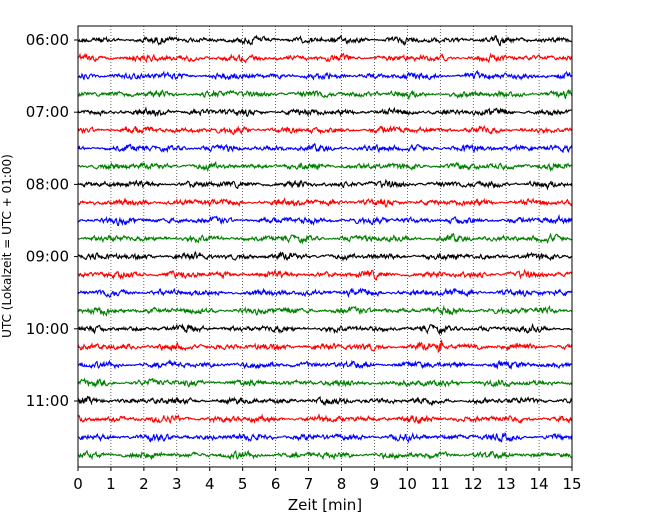 The image size is (650, 520). Describe the element at coordinates (177, 484) in the screenshot. I see `x-tick-label: 3` at that location.